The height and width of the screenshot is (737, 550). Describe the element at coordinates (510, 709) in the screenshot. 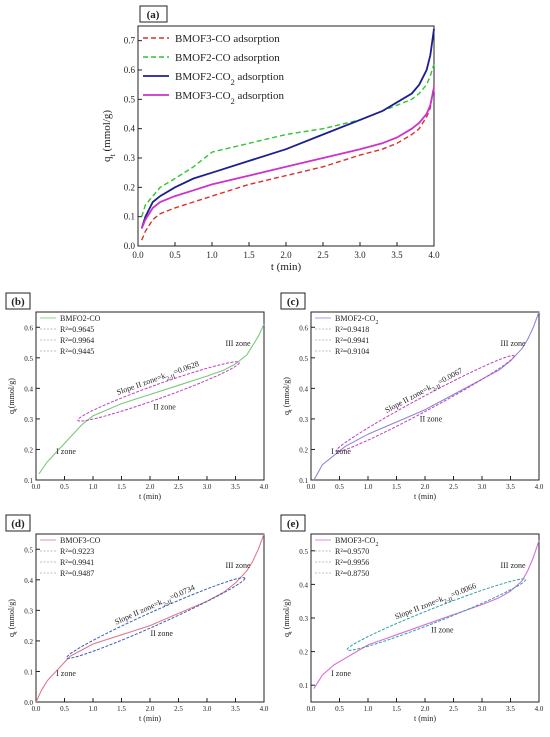

I see `x-tick-label: 3.5` at that location.